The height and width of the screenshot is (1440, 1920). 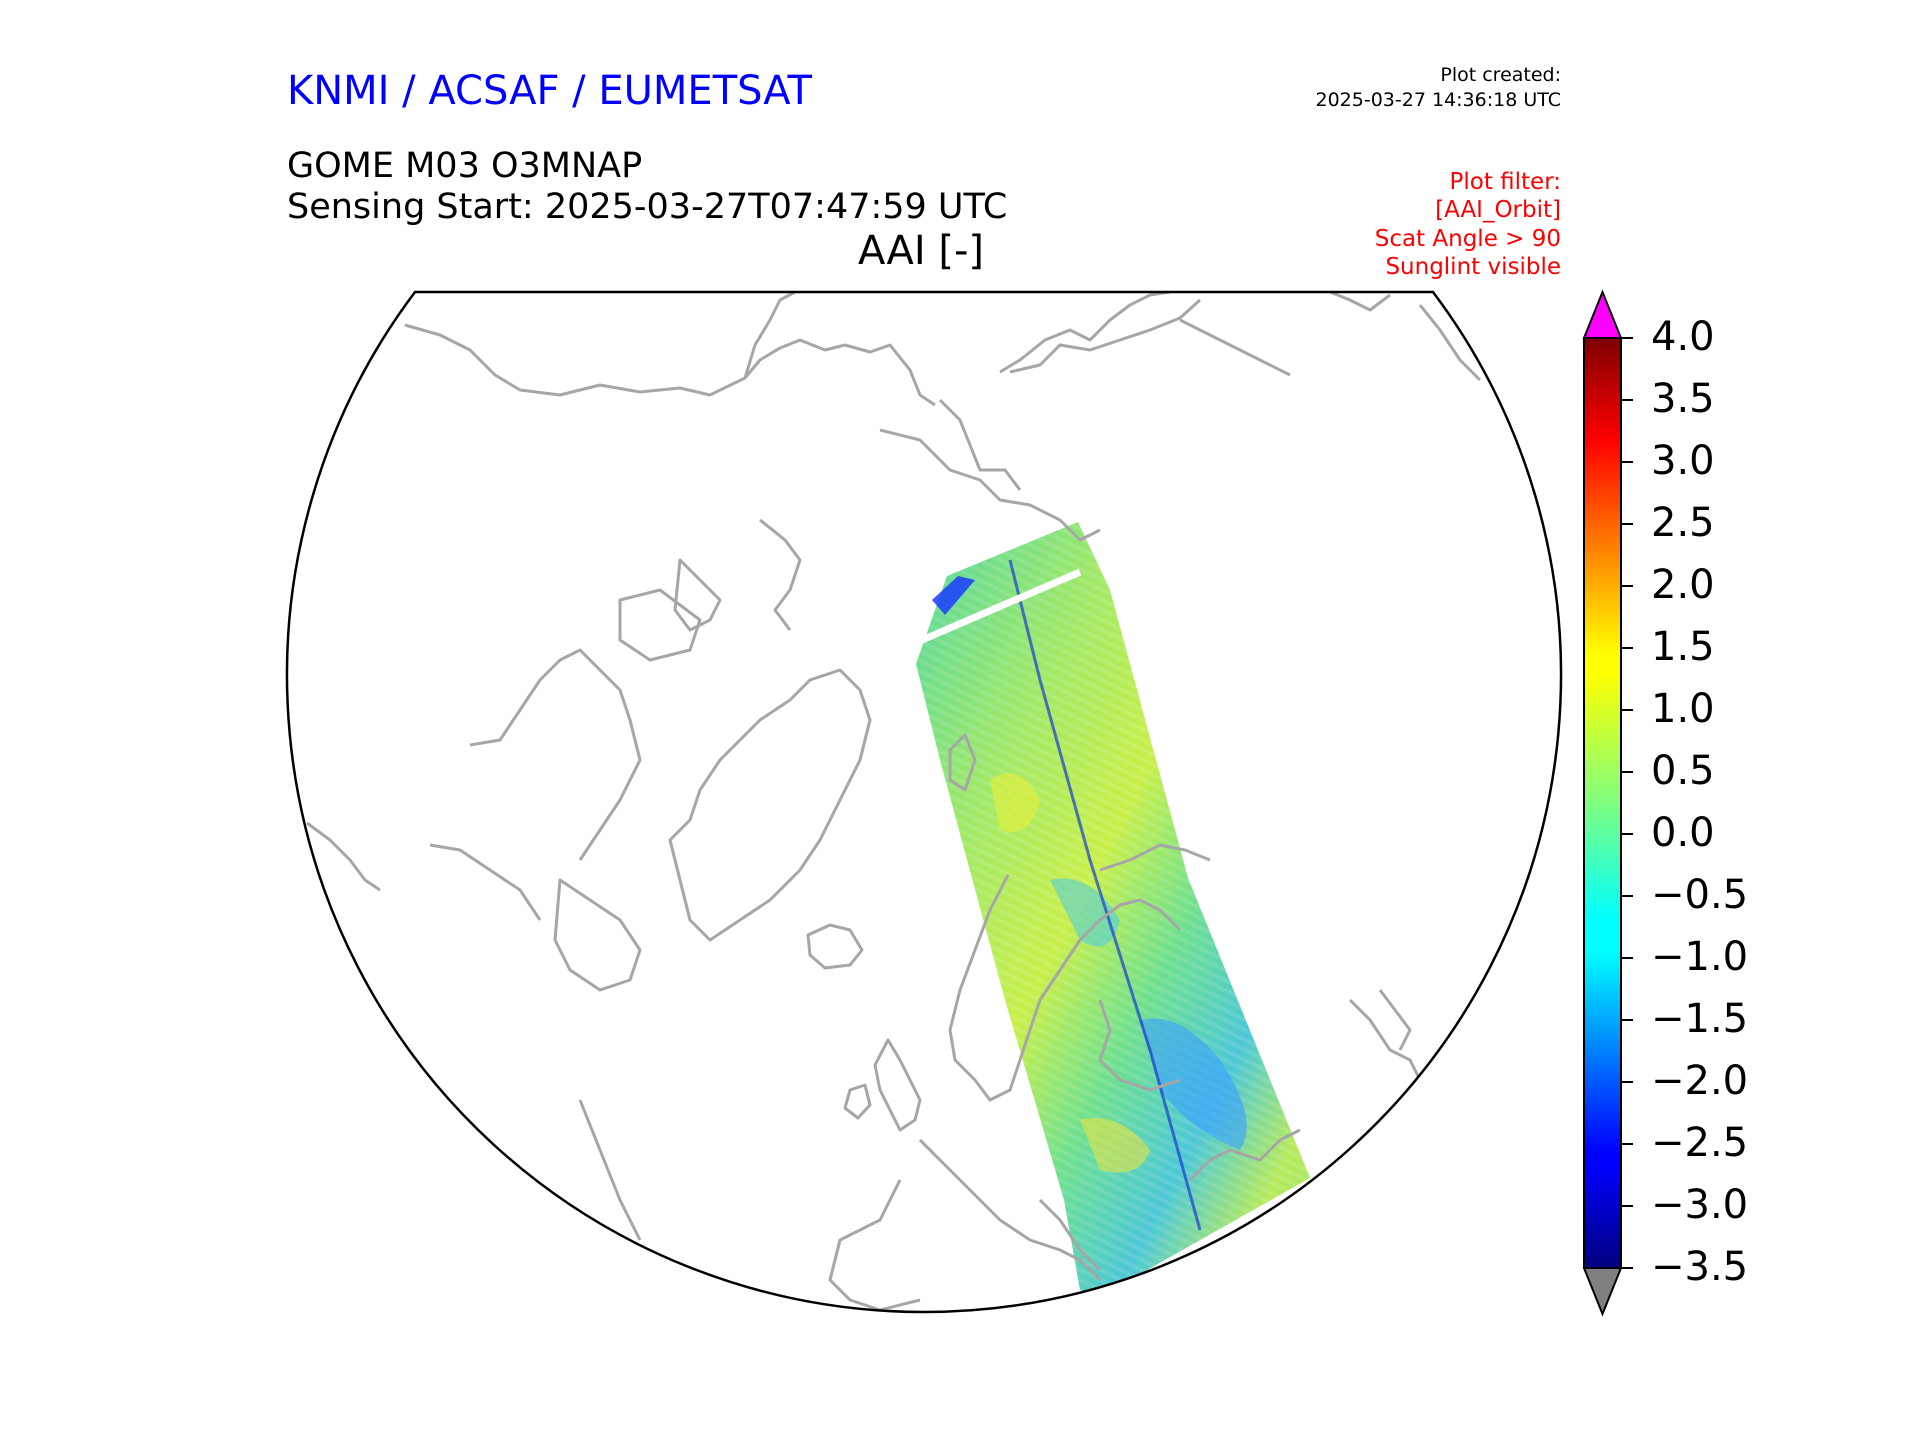 I want to click on coastline-taymyr, so click(x=769, y=335).